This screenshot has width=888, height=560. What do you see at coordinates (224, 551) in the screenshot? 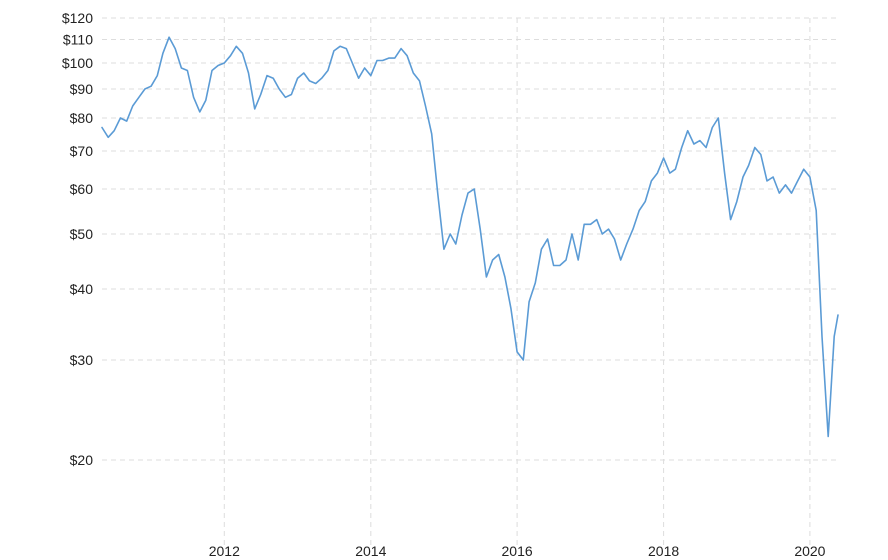
I see `x-tick-label: 2012` at bounding box center [224, 551].